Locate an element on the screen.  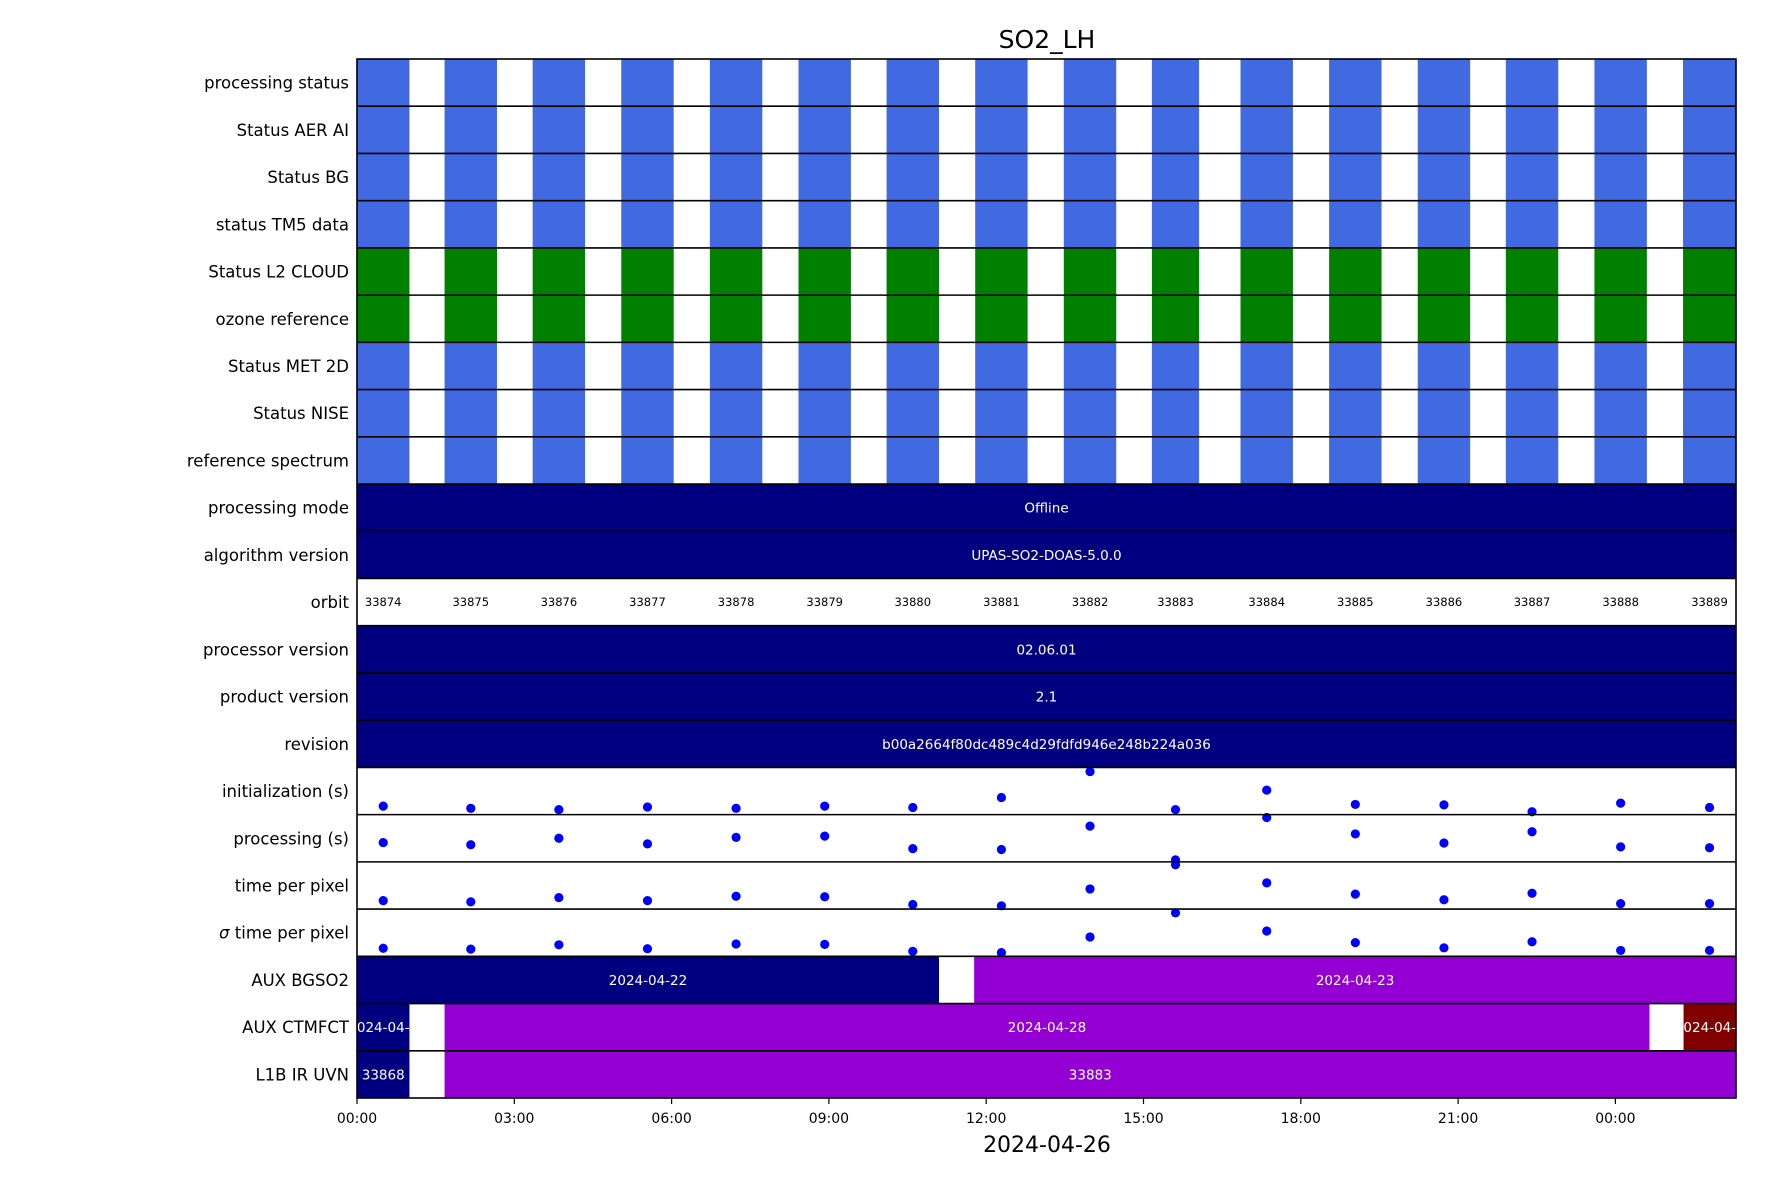
orbit-number: 33882 is located at coordinates (1090, 602).